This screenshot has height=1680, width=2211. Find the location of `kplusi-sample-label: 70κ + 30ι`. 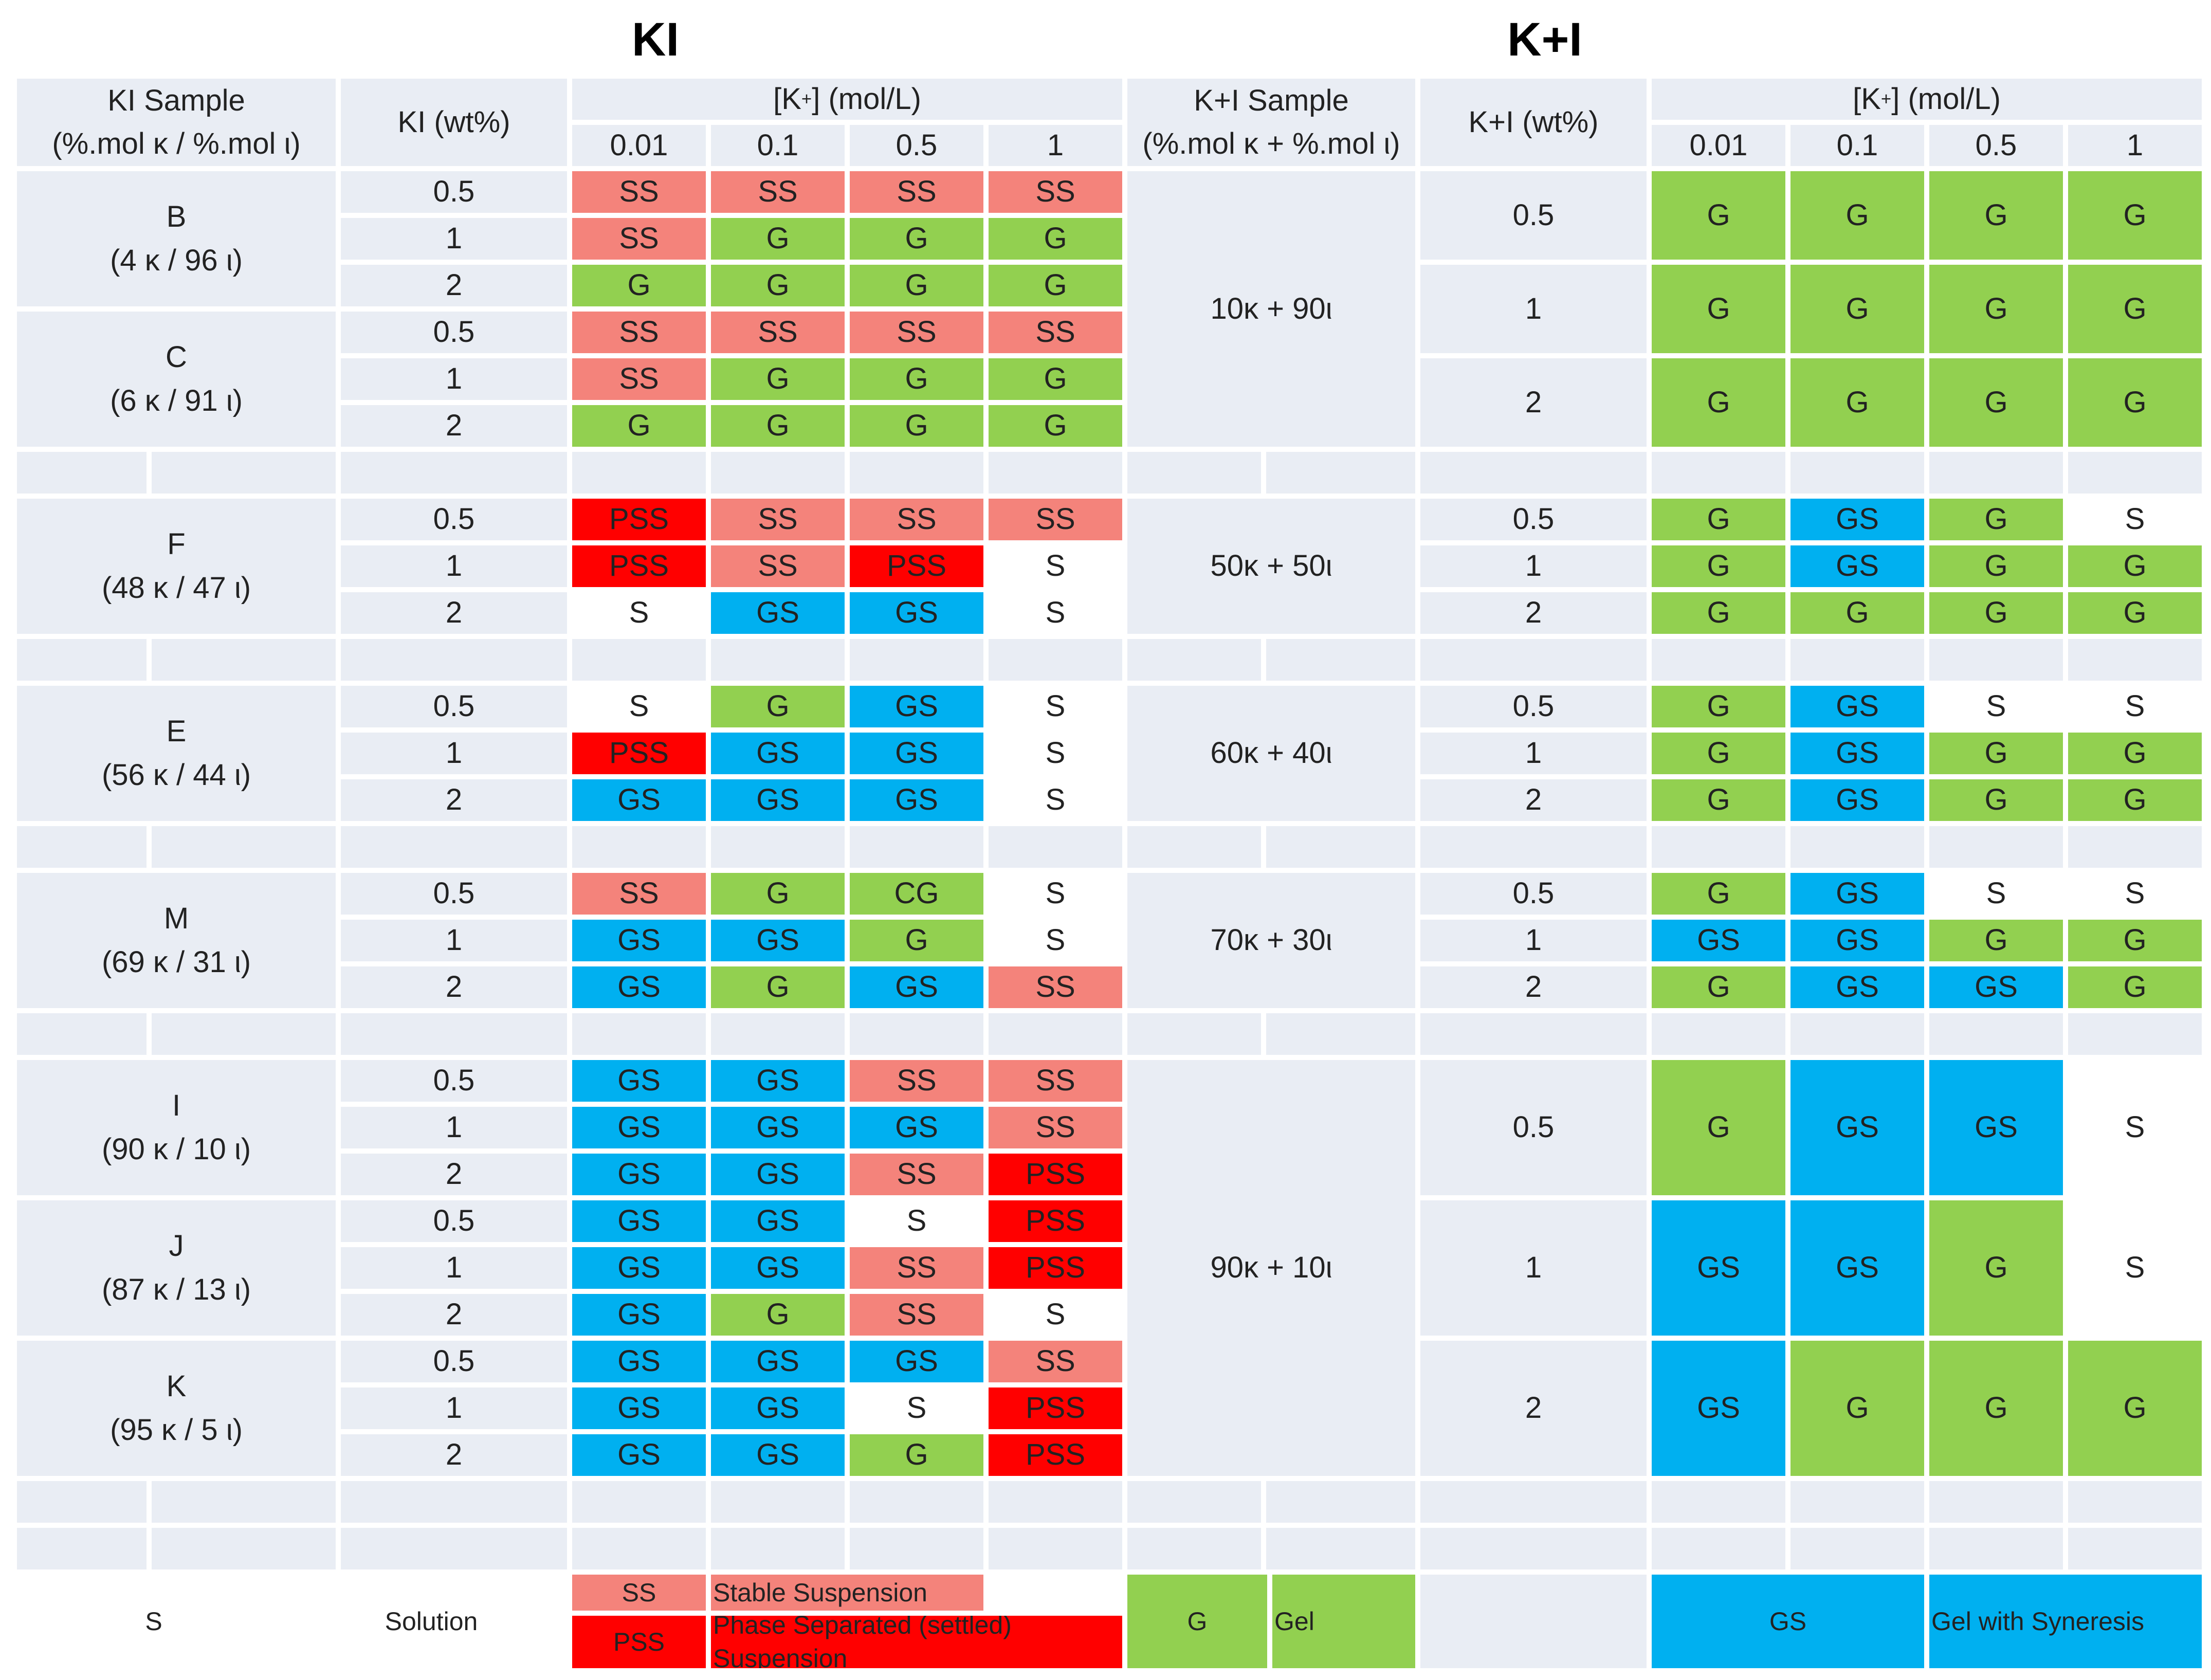

kplusi-sample-label: 70κ + 30ι is located at coordinates (1271, 941).